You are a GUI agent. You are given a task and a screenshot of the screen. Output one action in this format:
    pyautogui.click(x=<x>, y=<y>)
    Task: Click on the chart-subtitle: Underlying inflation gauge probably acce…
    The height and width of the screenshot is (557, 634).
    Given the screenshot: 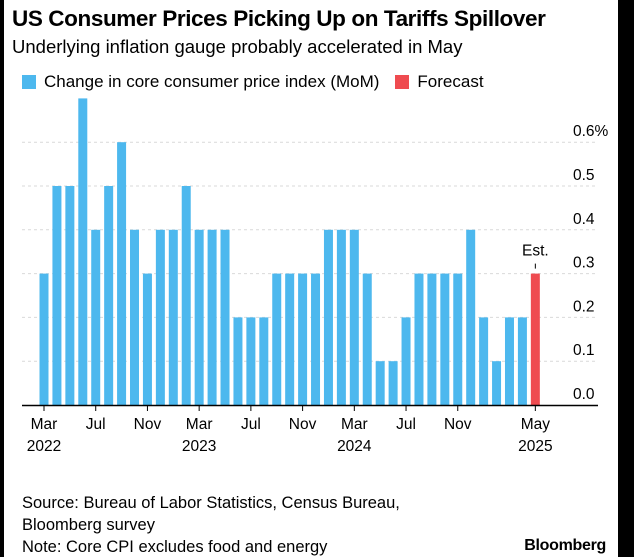 What is the action you would take?
    pyautogui.click(x=237, y=46)
    